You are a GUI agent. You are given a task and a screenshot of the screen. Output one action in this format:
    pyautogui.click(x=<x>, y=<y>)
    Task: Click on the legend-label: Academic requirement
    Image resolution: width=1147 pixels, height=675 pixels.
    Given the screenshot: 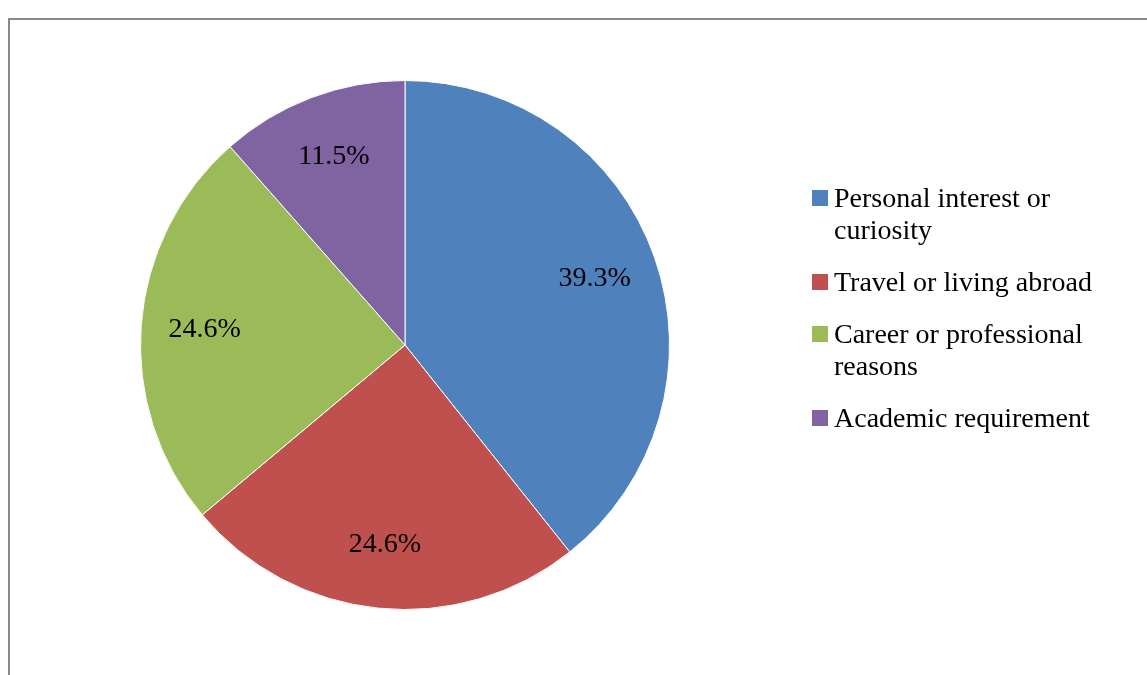 What is the action you would take?
    pyautogui.click(x=962, y=418)
    